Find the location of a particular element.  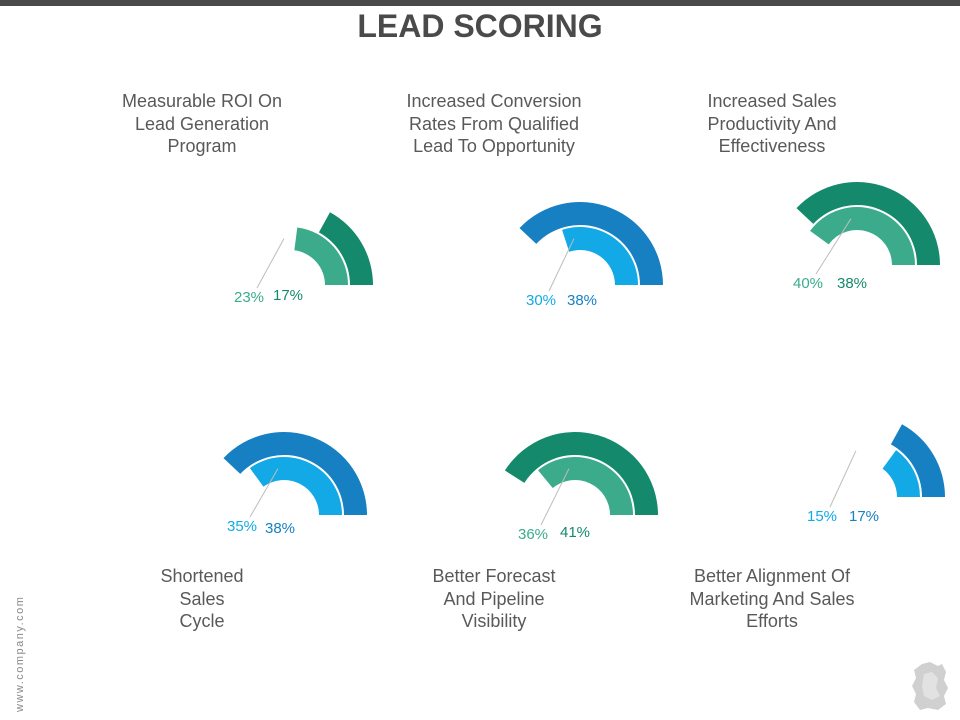

label-sales-cycle: Shortened Sales Cycle is located at coordinates (202, 599).